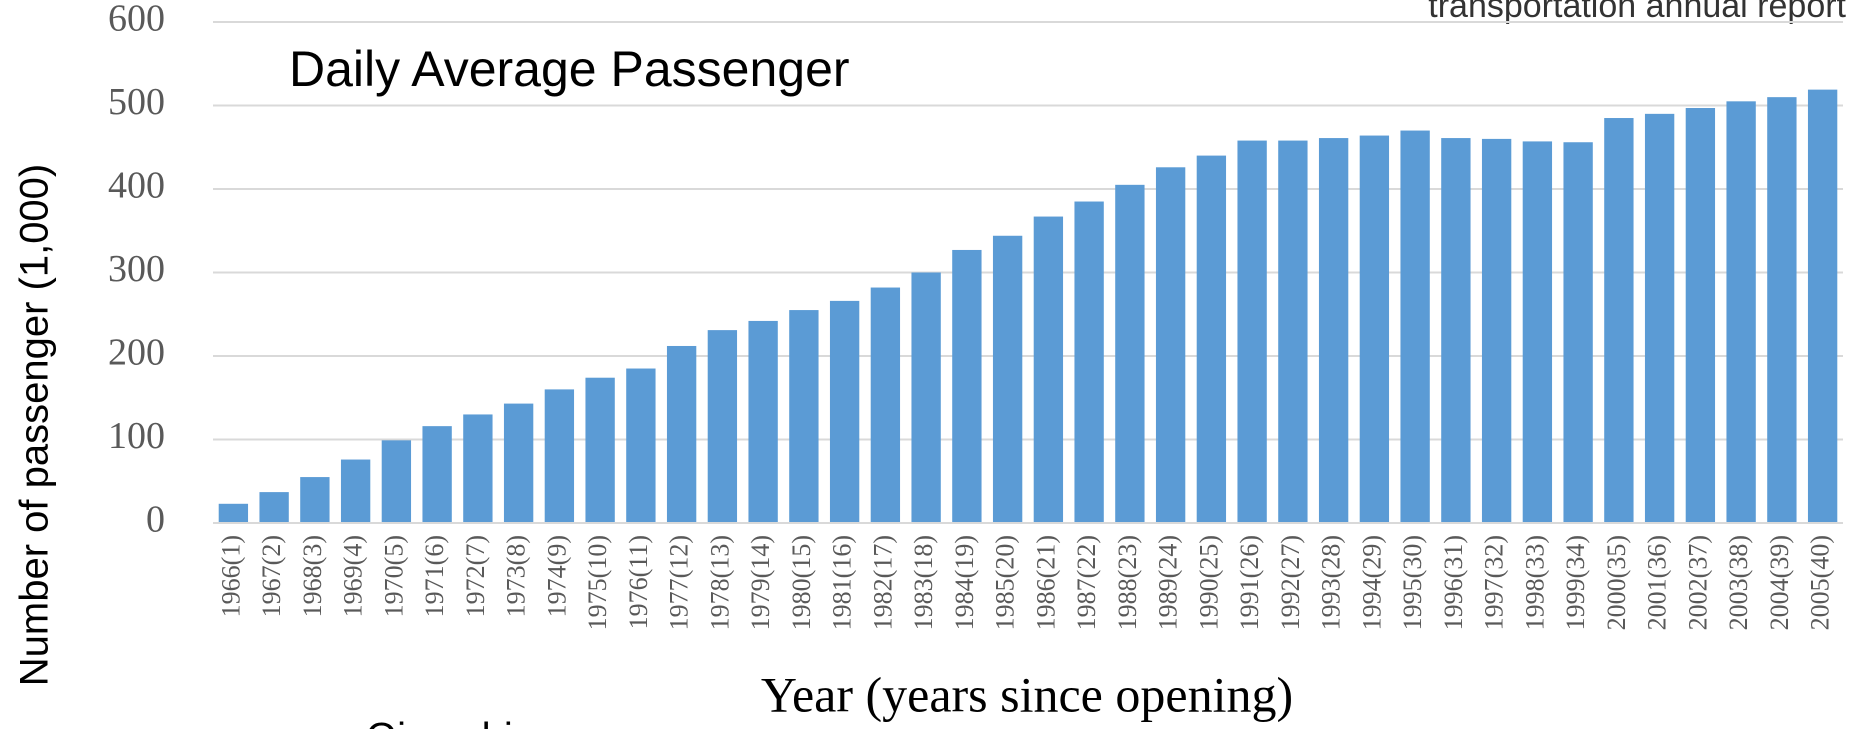 The height and width of the screenshot is (729, 1851). What do you see at coordinates (1412, 582) in the screenshot?
I see `x-tick-label: 1995(30)` at bounding box center [1412, 582].